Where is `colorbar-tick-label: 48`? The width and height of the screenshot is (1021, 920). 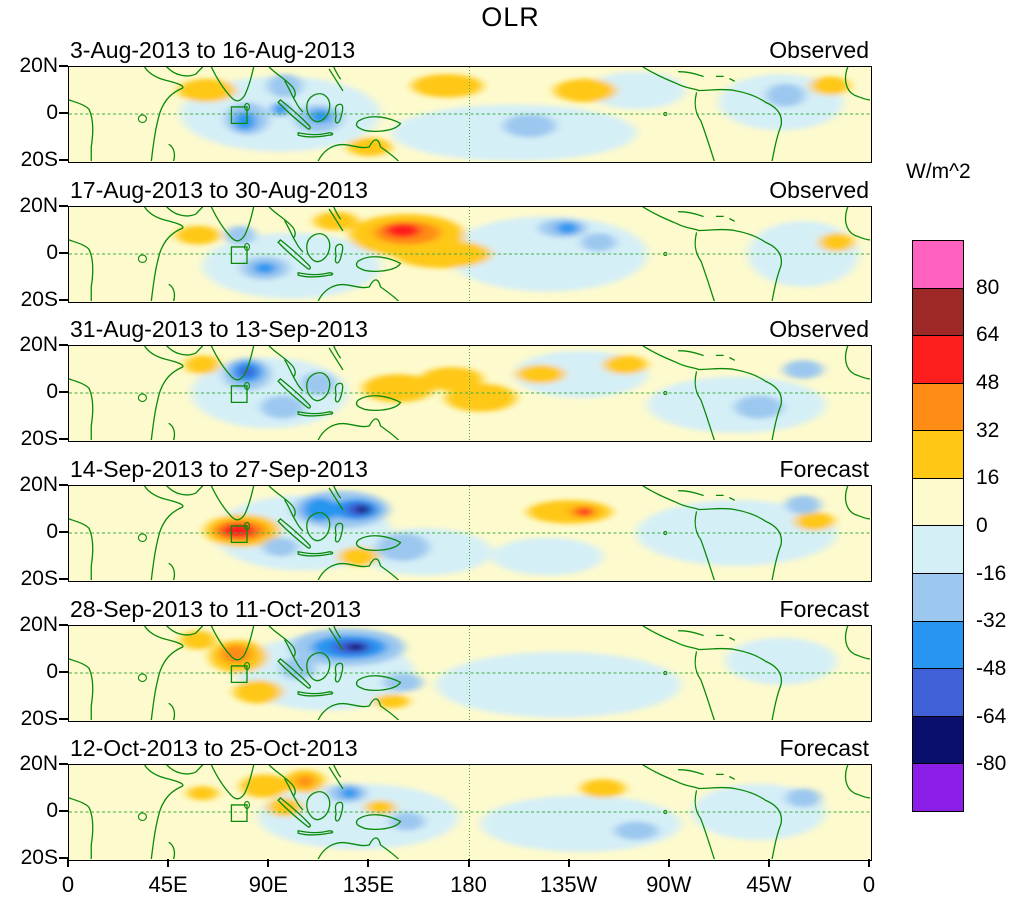
colorbar-tick-label: 48 is located at coordinates (988, 382).